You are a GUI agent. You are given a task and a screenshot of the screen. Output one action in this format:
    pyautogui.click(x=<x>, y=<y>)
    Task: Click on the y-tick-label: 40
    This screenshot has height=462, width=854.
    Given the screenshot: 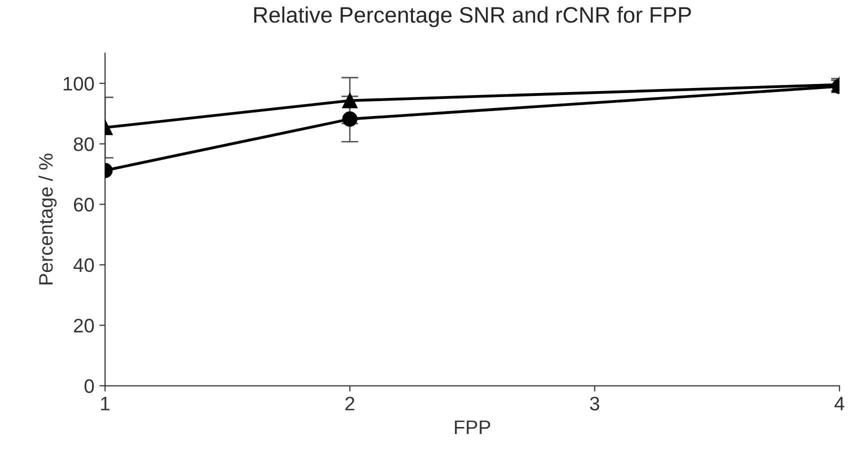 What is the action you would take?
    pyautogui.click(x=83, y=265)
    